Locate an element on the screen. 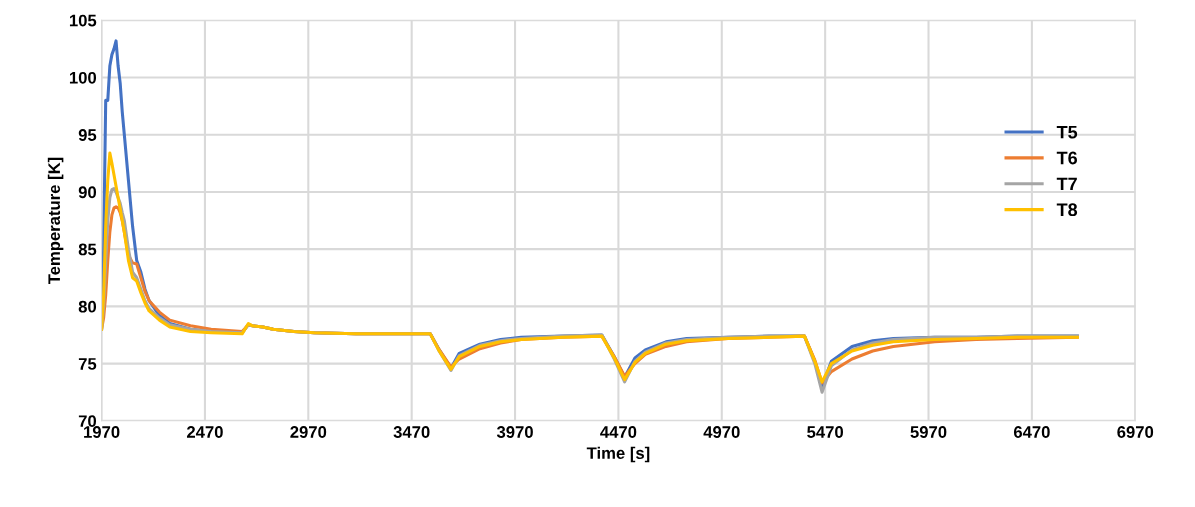 This screenshot has width=1195, height=507. y-tick-label: 105 is located at coordinates (83, 20).